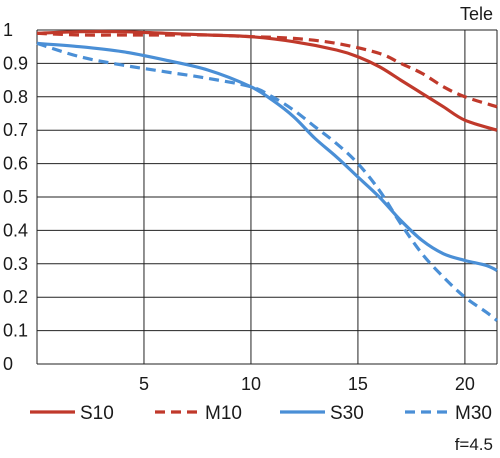 This screenshot has width=500, height=458. Describe the element at coordinates (261, 413) in the screenshot. I see `legend: S10 M10 S30 M30` at that location.